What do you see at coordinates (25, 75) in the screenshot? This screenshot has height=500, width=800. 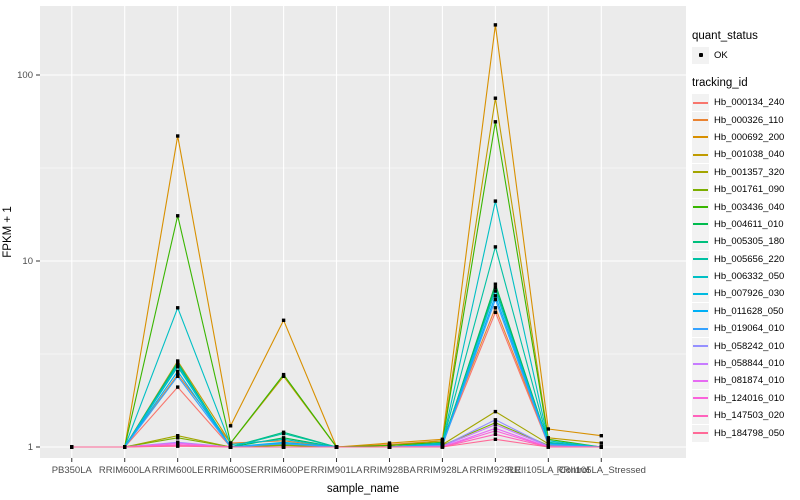 I see `y-tick-label-100: 100` at bounding box center [25, 75].